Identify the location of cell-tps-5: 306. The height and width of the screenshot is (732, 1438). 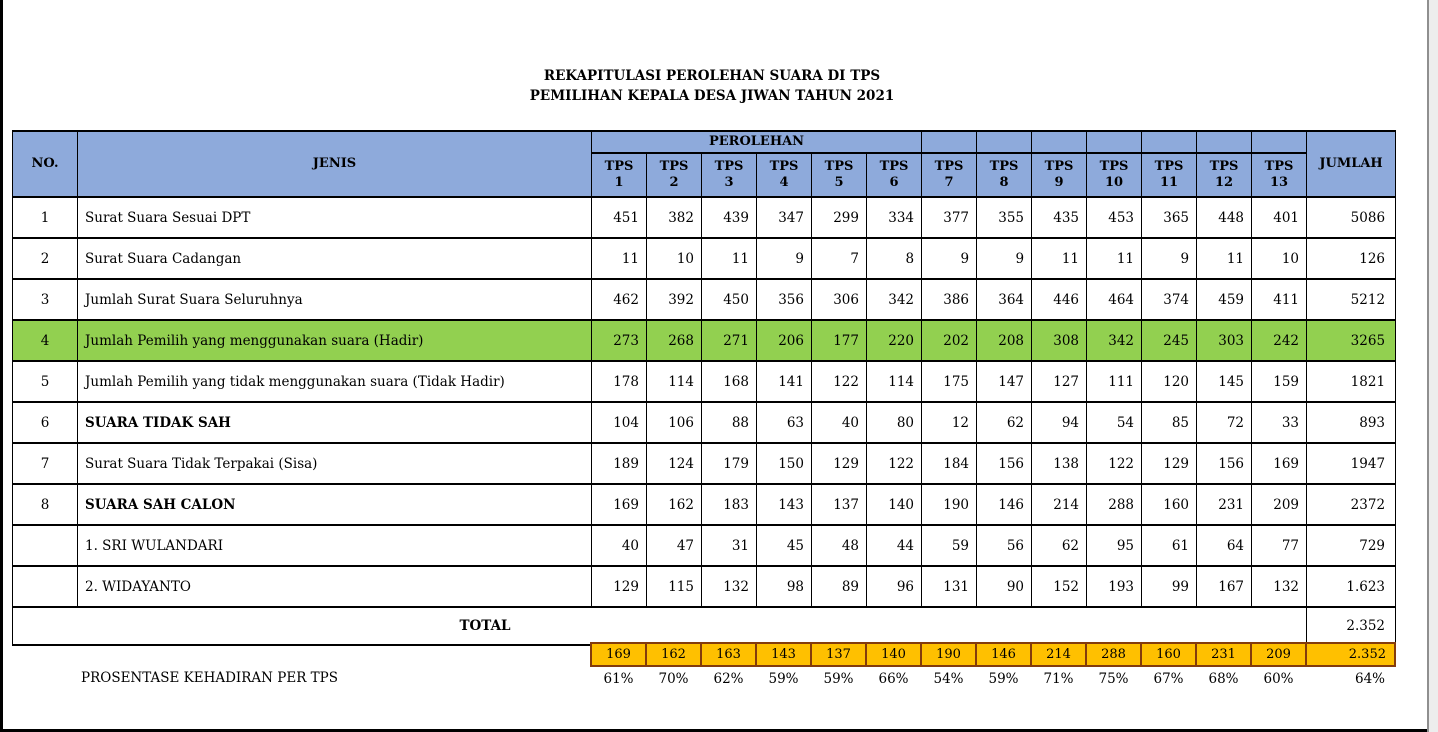
(839, 299).